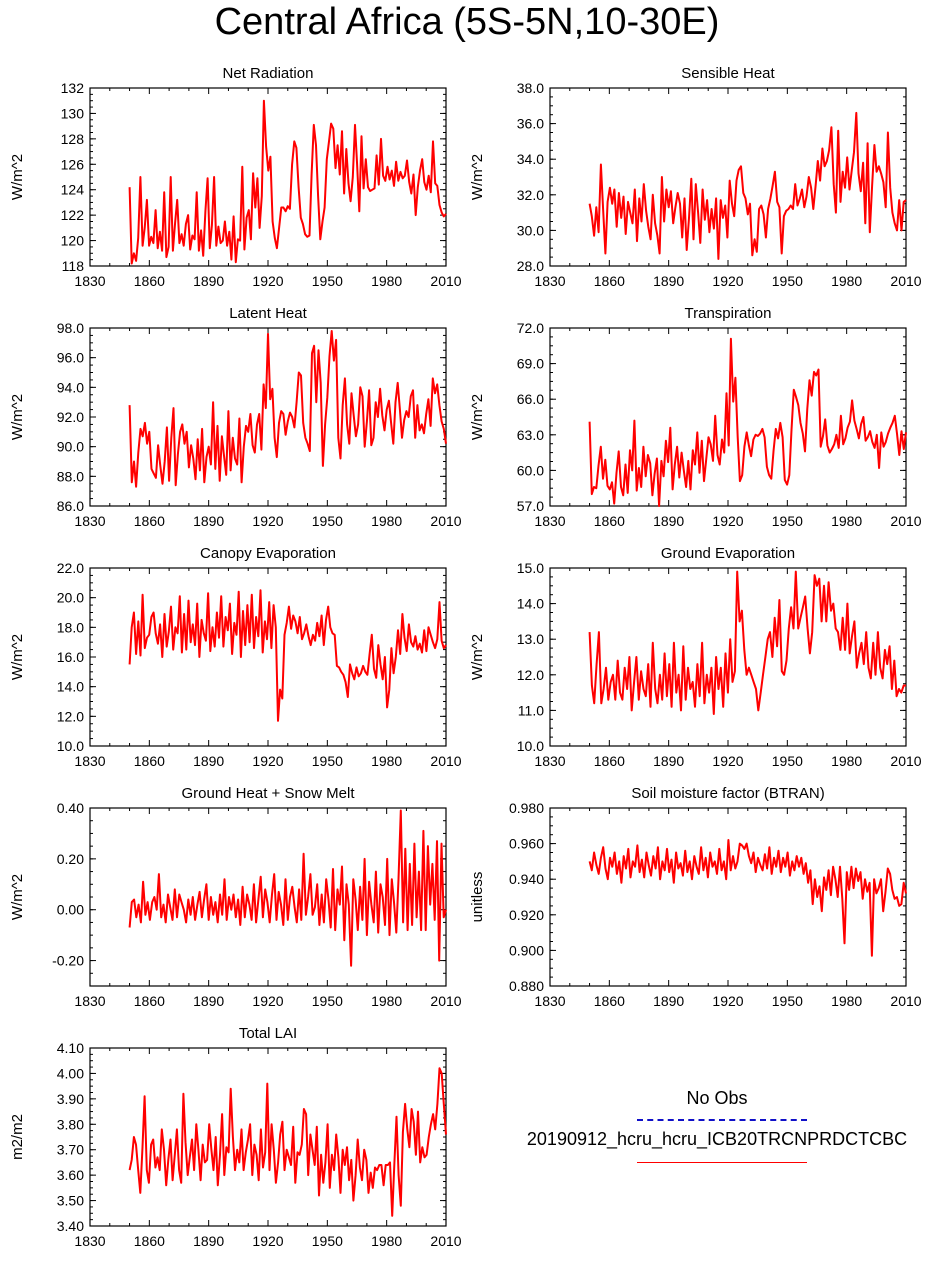  I want to click on y-tick-label: 0.40, so click(70, 808).